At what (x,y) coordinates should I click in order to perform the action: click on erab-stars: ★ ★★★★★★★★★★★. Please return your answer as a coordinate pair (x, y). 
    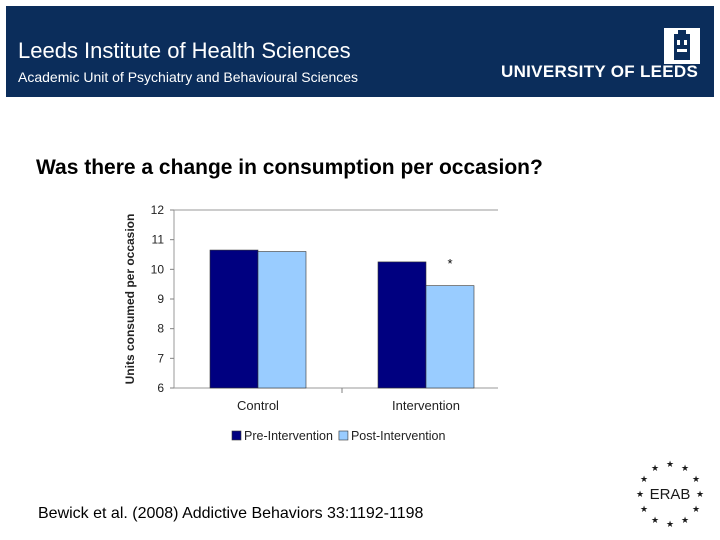
    Looking at the image, I should click on (670, 494).